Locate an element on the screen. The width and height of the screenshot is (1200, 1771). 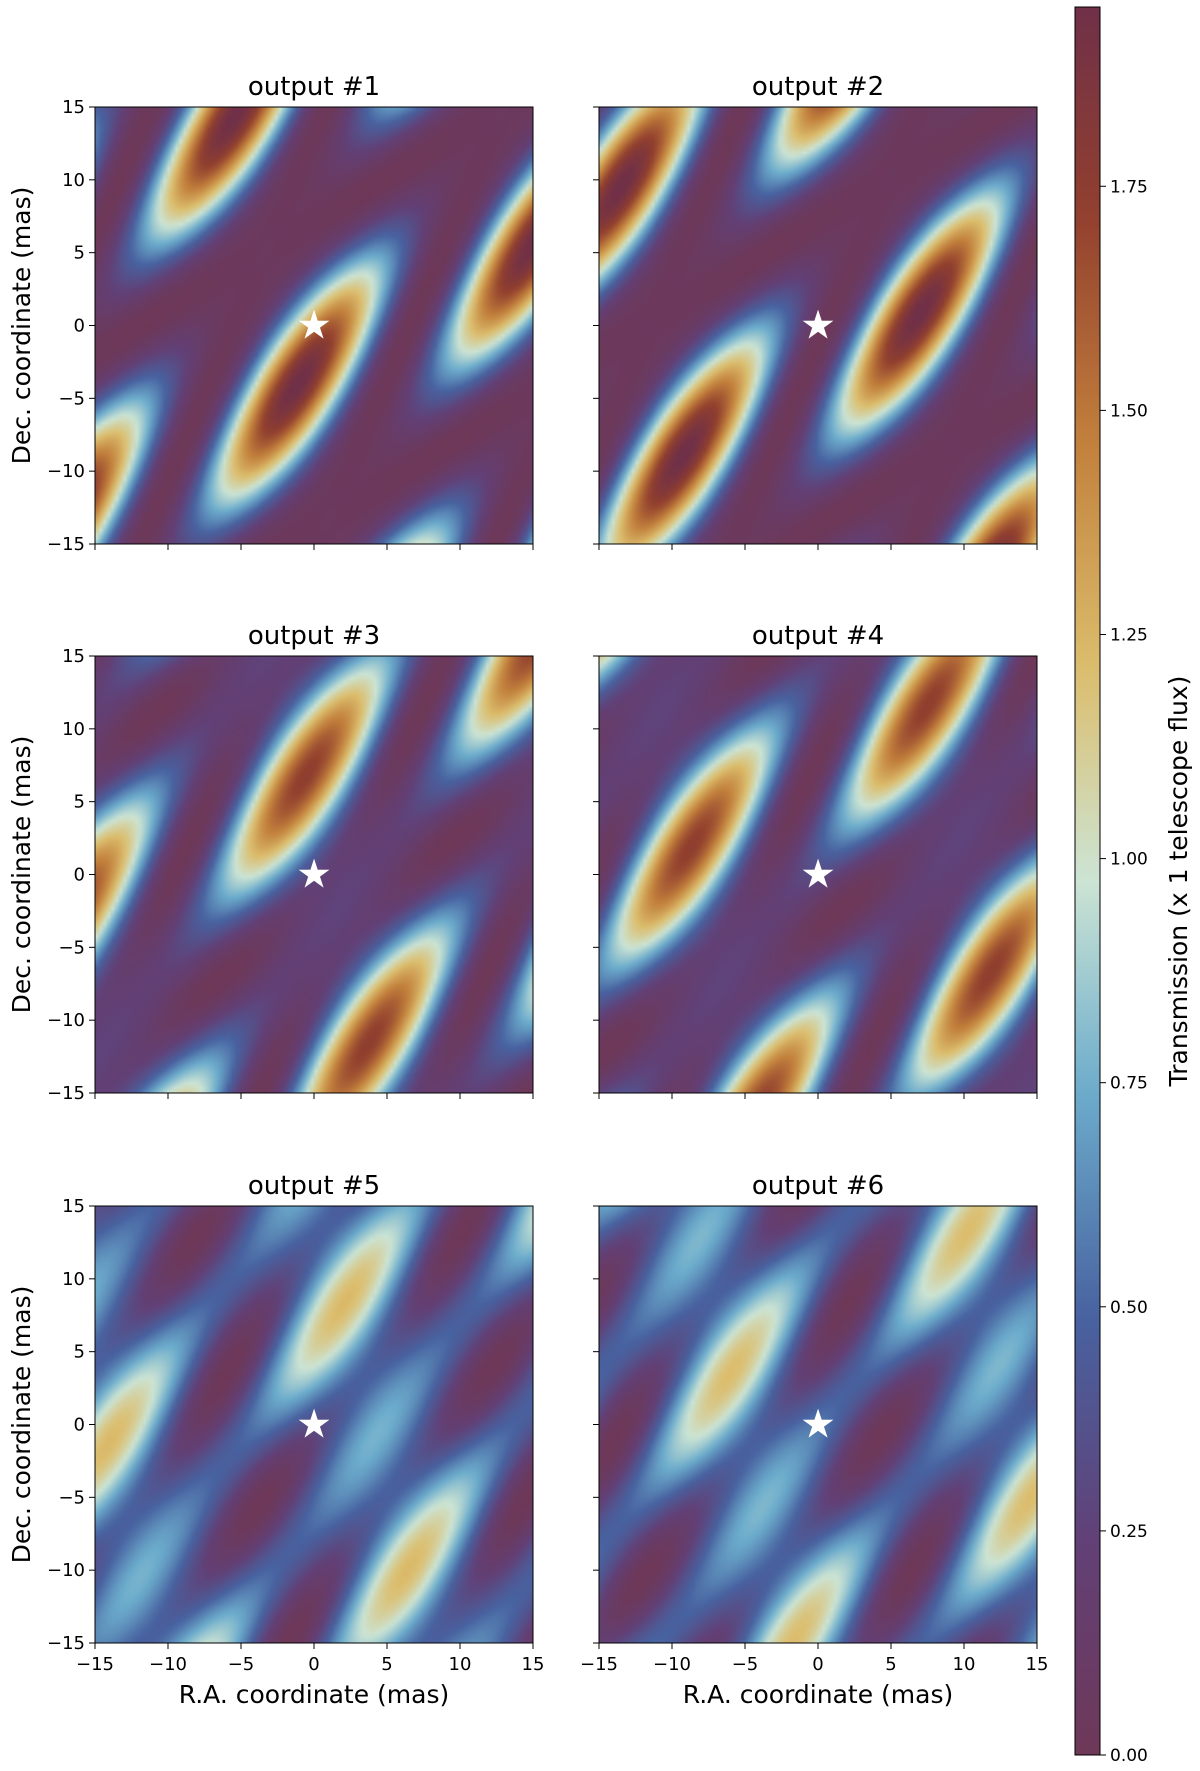
colorbar-tick-label: 1.00 is located at coordinates (1129, 860).